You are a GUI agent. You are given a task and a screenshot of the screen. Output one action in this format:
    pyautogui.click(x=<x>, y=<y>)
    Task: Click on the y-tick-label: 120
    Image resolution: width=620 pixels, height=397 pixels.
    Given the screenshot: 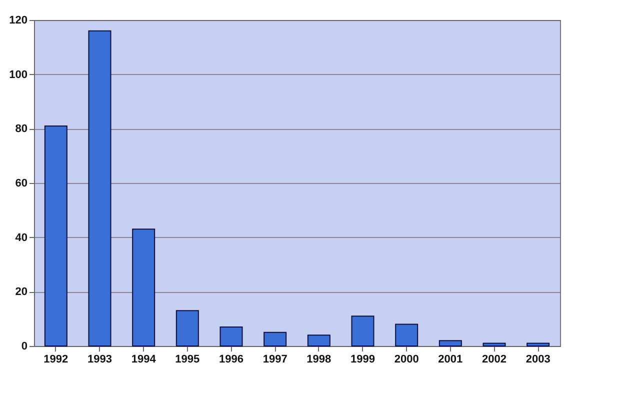 What is the action you would take?
    pyautogui.click(x=18, y=20)
    